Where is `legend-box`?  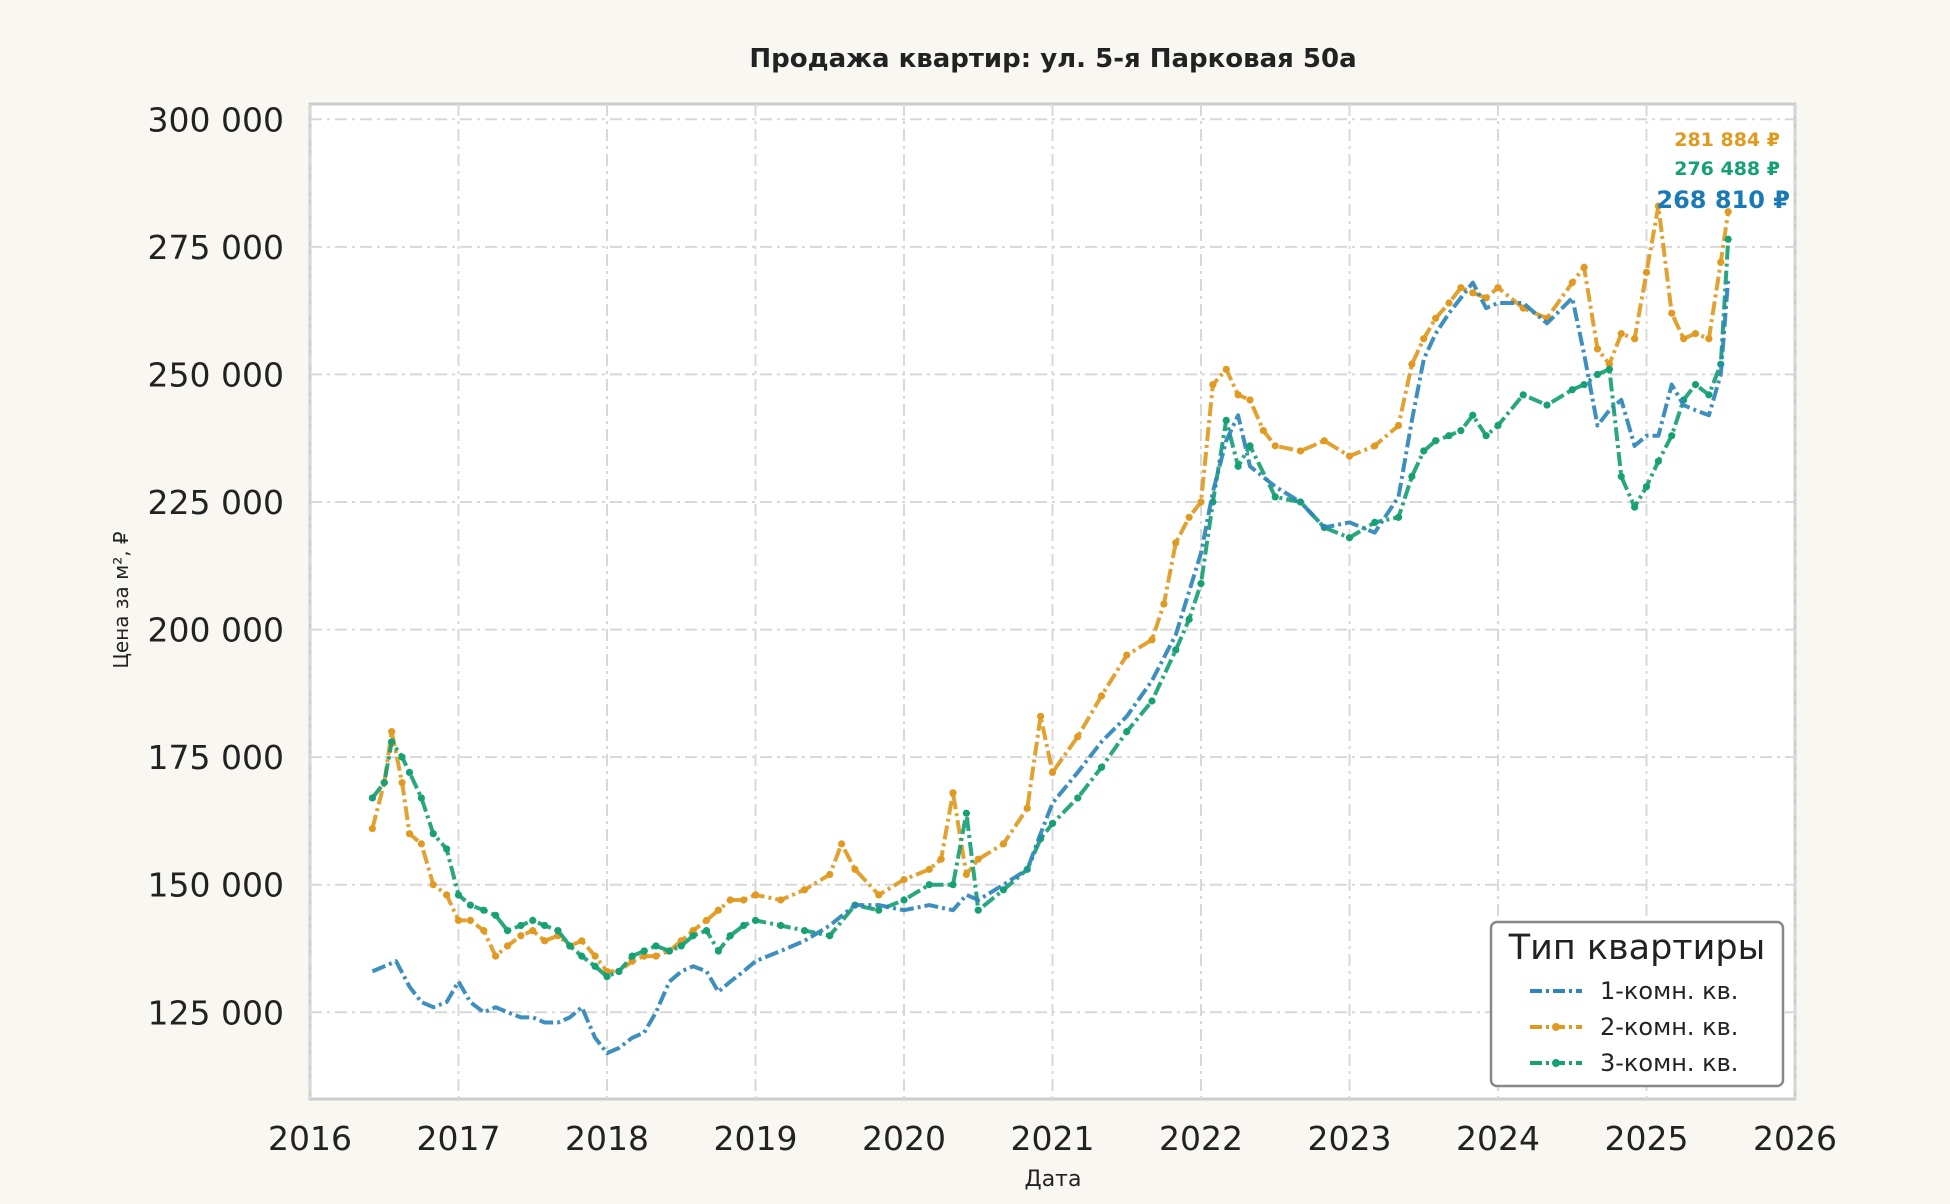
legend-box is located at coordinates (1637, 1004).